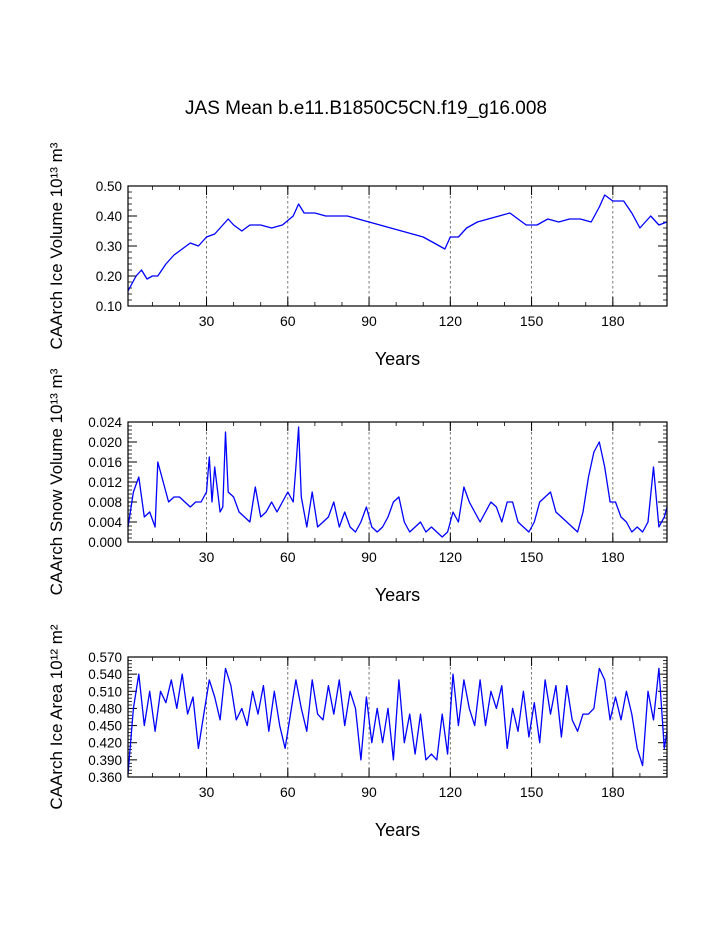  I want to click on y-tick-label: 0.450, so click(105, 726).